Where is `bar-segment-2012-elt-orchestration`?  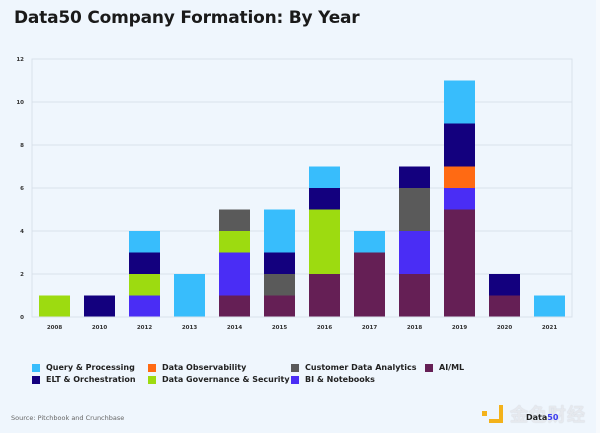 bar-segment-2012-elt-orchestration is located at coordinates (144, 263).